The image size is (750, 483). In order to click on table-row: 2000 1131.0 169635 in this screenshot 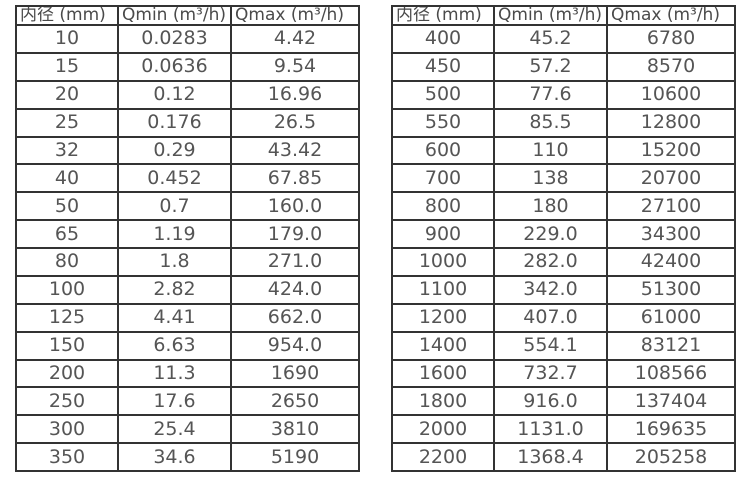, I will do `click(563, 429)`.